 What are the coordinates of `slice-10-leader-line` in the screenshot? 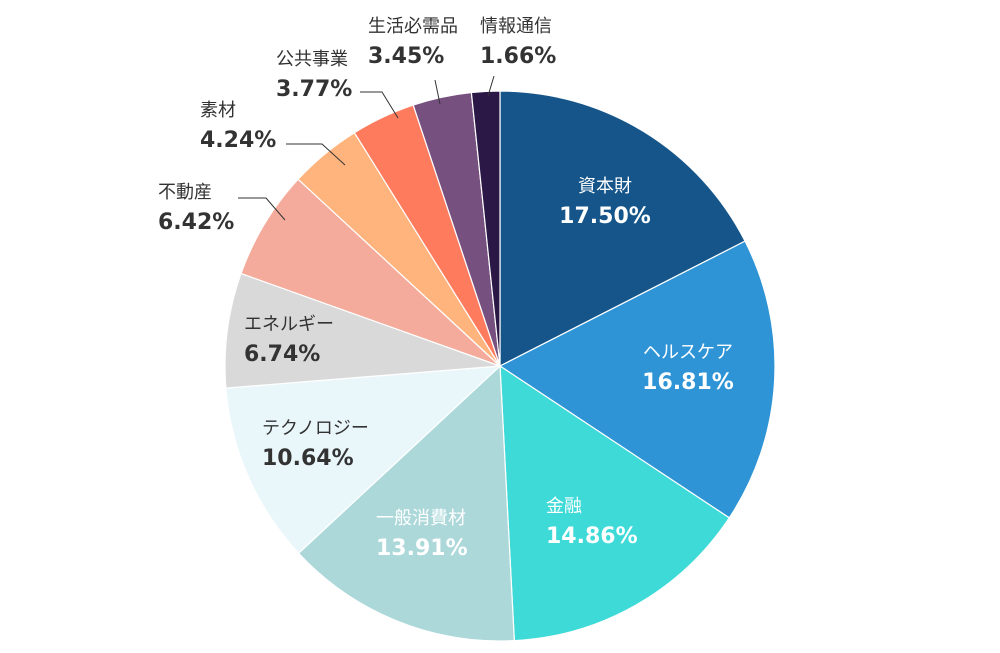 It's located at (491, 86).